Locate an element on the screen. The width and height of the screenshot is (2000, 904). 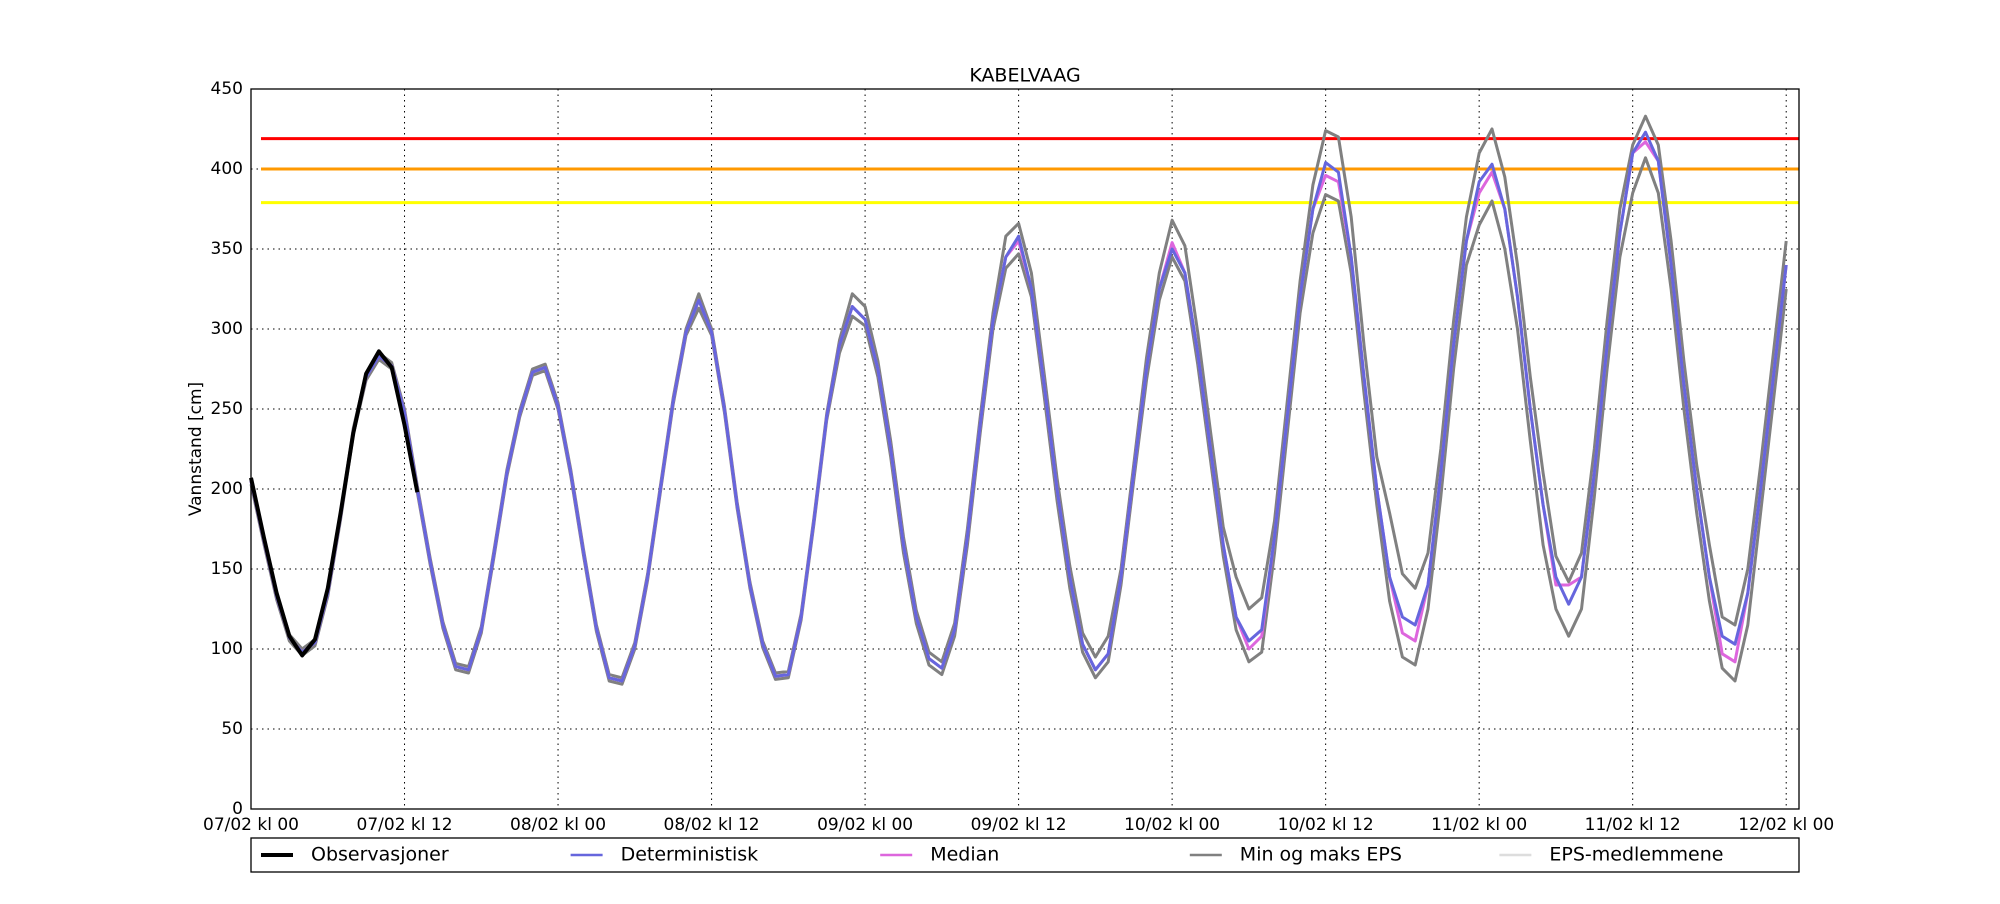
series-line is located at coordinates (334, 503).